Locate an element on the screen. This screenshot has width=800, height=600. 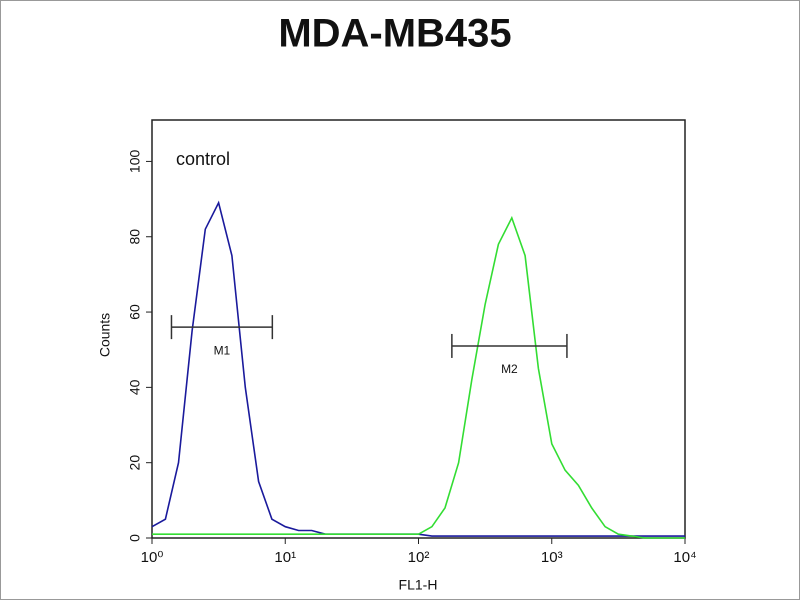
y-axis-label: Counts is located at coordinates (105, 335).